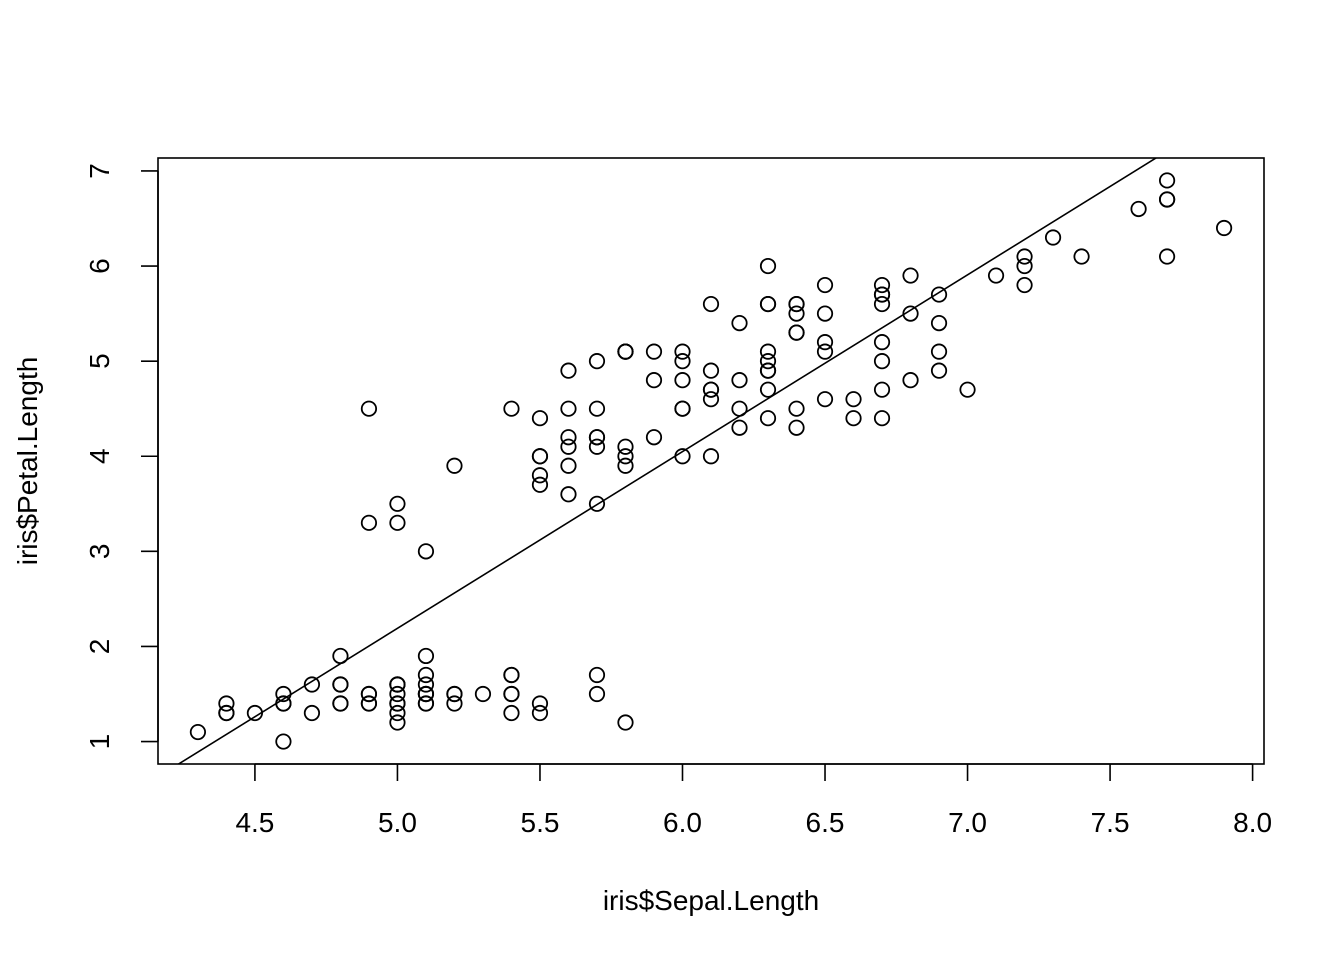  I want to click on y-tick-label: 6, so click(99, 266).